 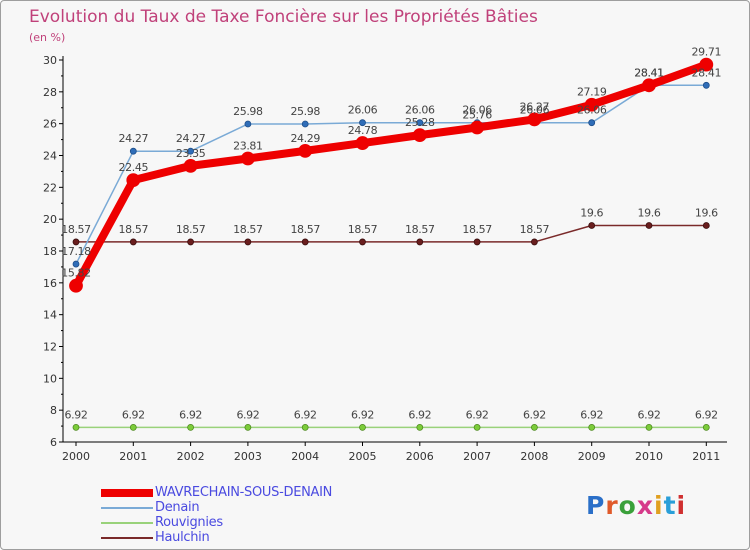 What do you see at coordinates (50, 60) in the screenshot?
I see `y-tick-label: 30` at bounding box center [50, 60].